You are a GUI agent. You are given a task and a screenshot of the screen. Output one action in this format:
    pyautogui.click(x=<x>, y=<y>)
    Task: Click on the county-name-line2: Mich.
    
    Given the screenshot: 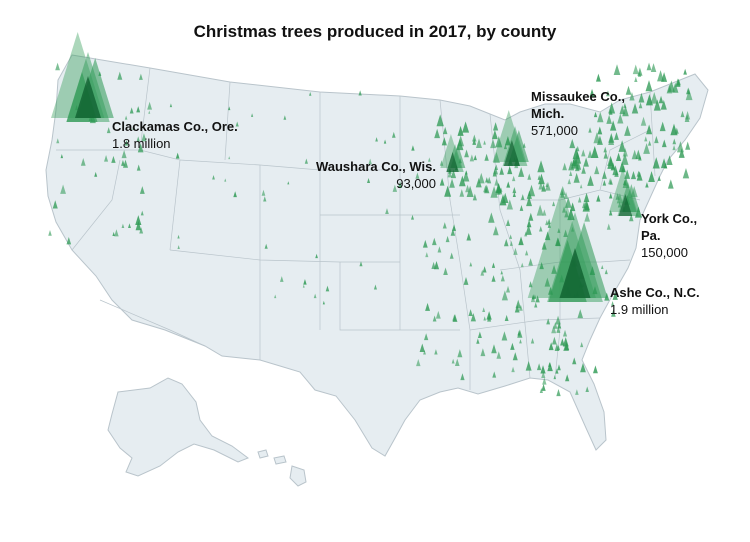 What is the action you would take?
    pyautogui.click(x=548, y=113)
    